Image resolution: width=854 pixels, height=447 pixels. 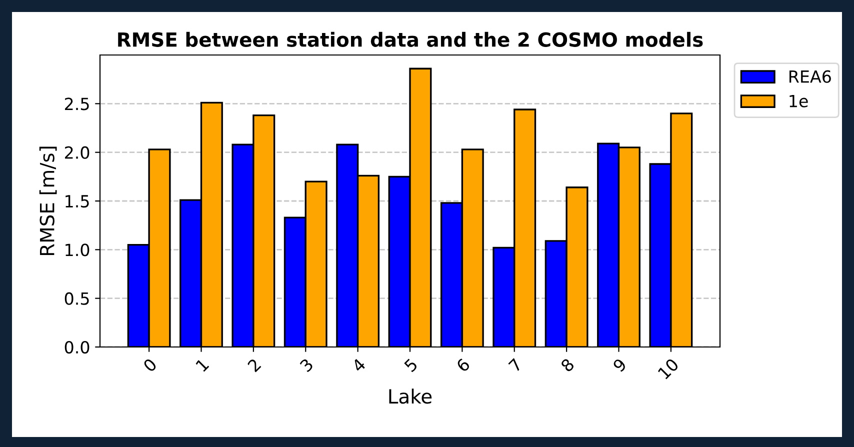 I want to click on x-tick-label: 2, so click(x=254, y=365).